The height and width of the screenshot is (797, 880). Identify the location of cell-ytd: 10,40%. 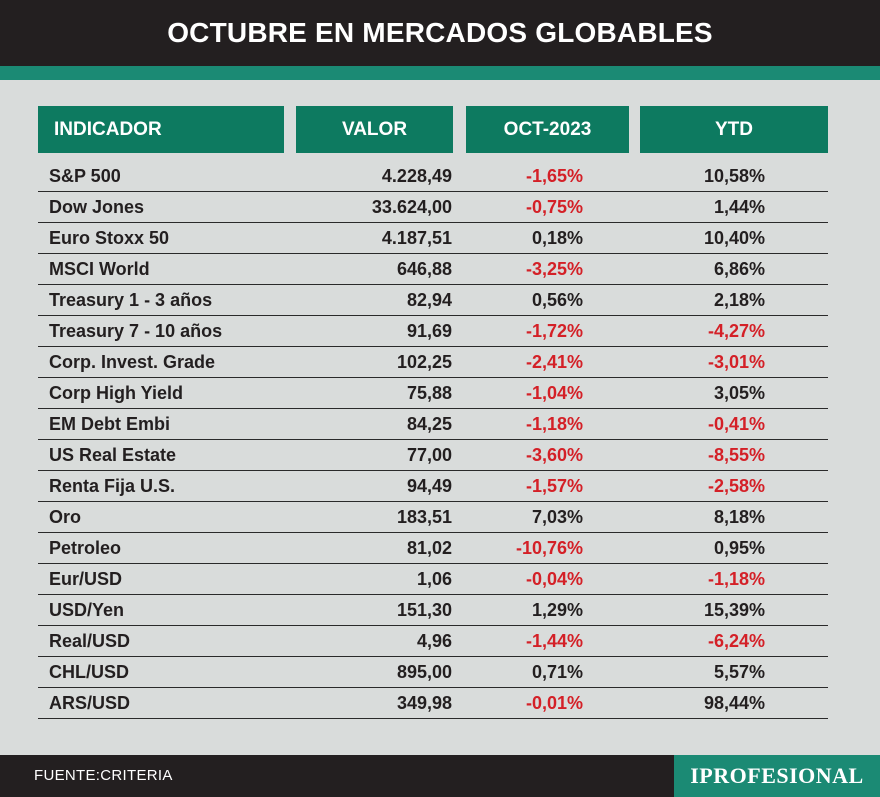
(734, 238).